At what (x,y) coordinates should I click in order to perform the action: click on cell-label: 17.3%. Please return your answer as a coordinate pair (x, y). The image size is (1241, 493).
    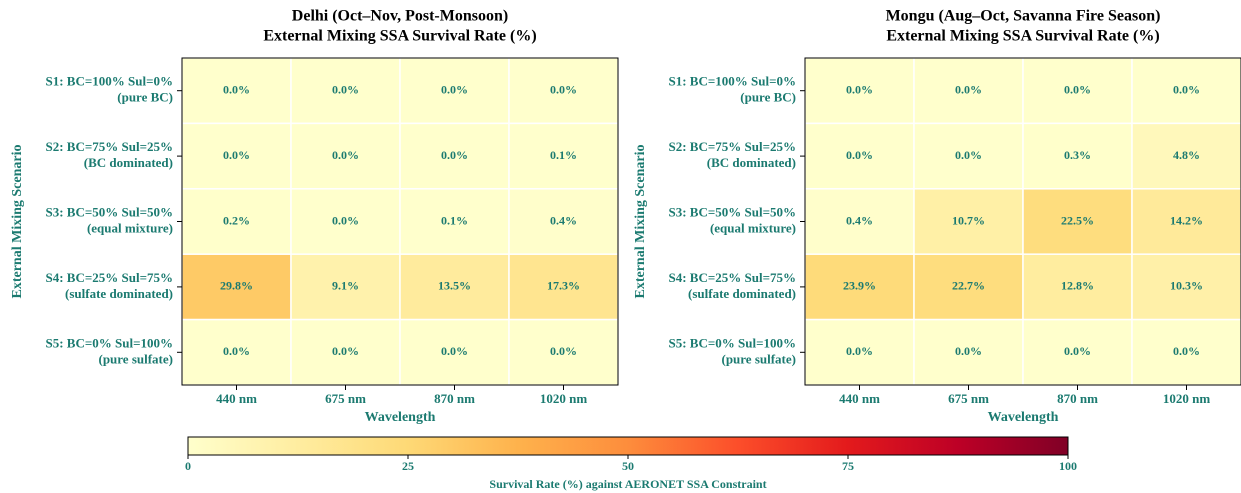
    Looking at the image, I should click on (563, 286).